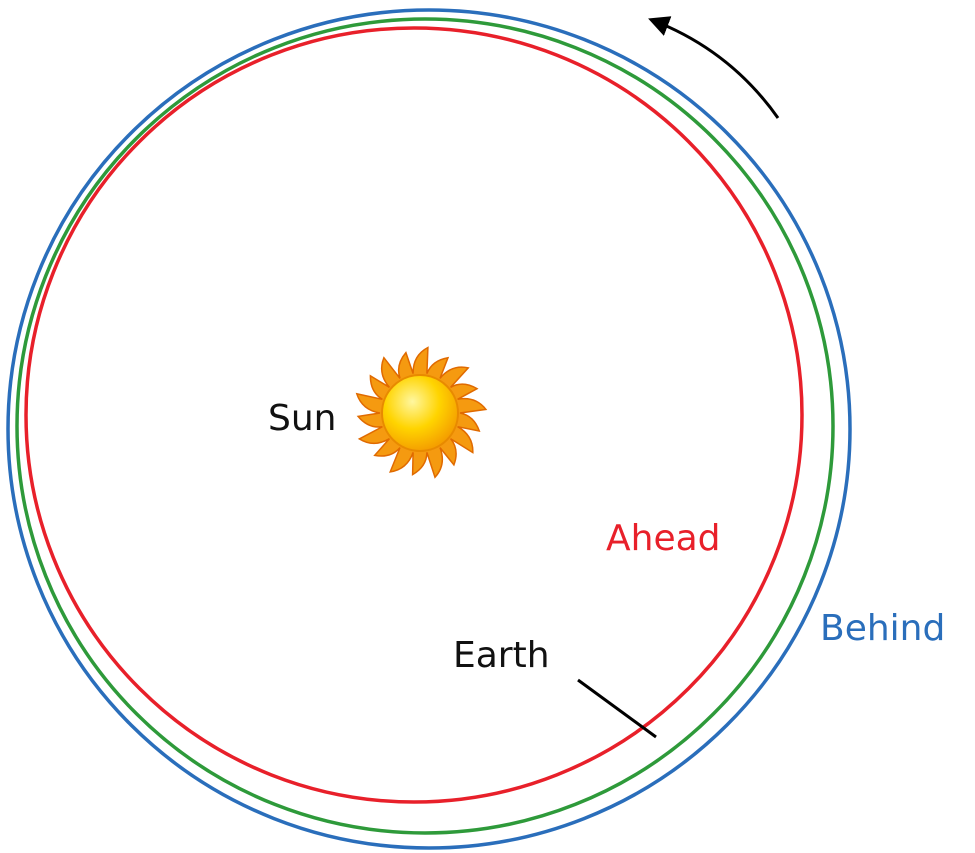 This screenshot has height=853, width=975. I want to click on earth-label: Earth, so click(501, 655).